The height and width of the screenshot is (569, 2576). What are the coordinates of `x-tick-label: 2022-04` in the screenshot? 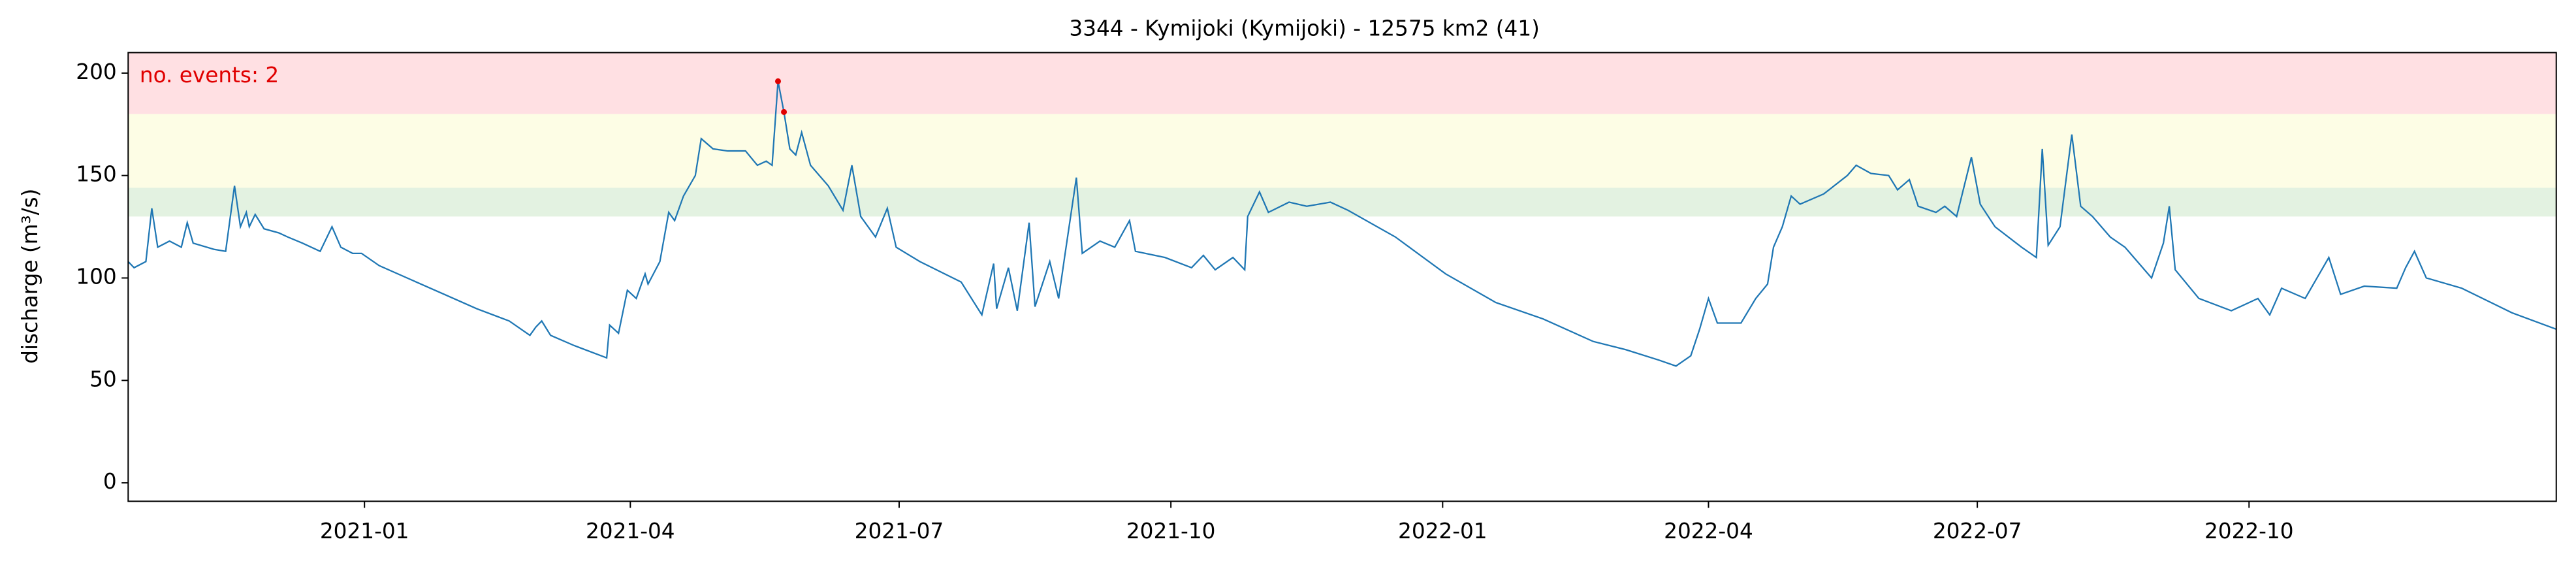 It's located at (1709, 531).